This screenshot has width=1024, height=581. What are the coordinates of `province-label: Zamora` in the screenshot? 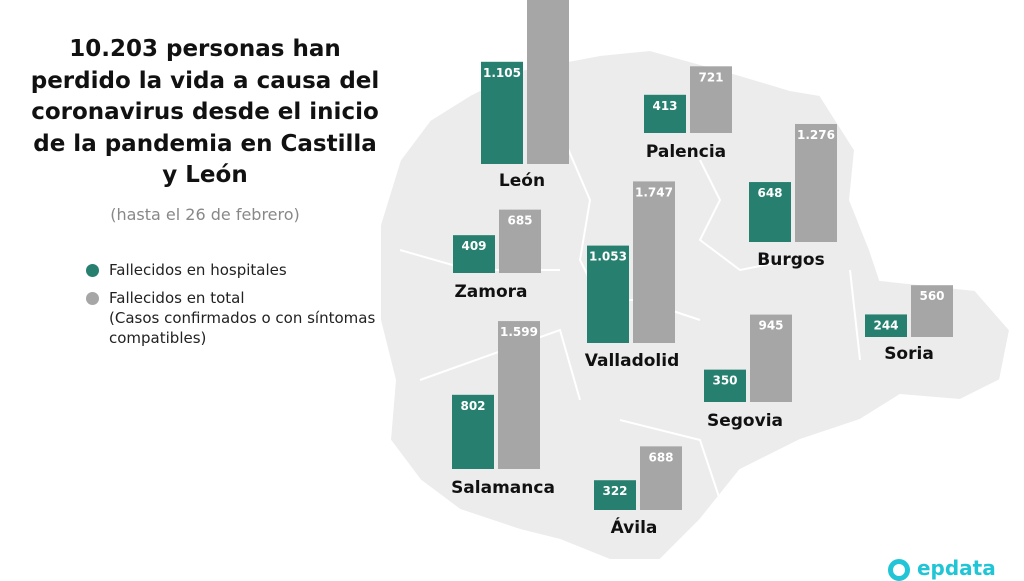 It's located at (490, 292).